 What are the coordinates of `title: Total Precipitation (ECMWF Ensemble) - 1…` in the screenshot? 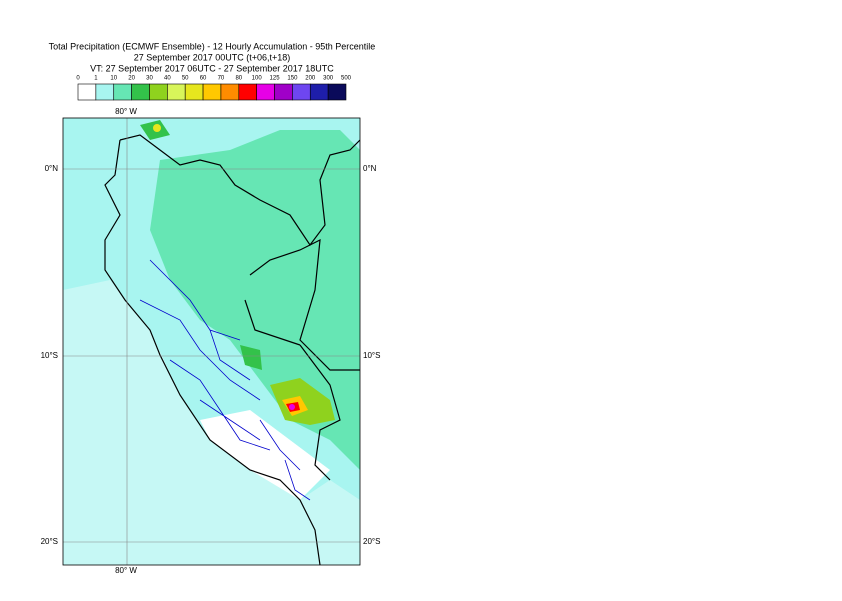 It's located at (212, 46).